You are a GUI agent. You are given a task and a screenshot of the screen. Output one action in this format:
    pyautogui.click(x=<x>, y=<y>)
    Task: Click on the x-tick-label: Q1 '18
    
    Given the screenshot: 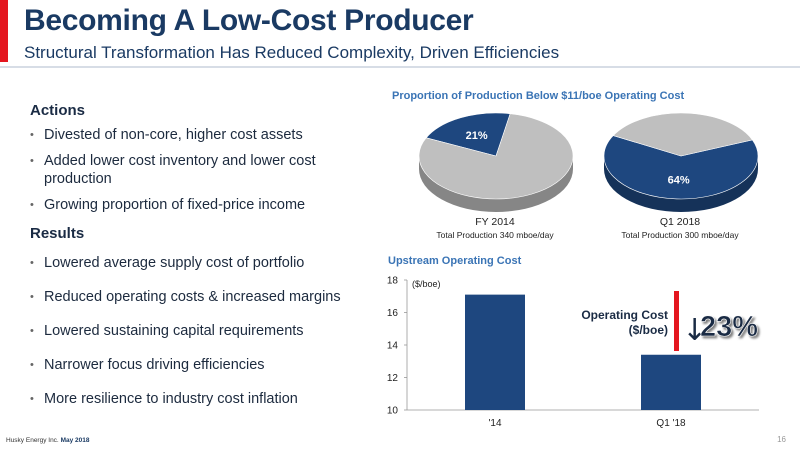 What is the action you would take?
    pyautogui.click(x=671, y=423)
    